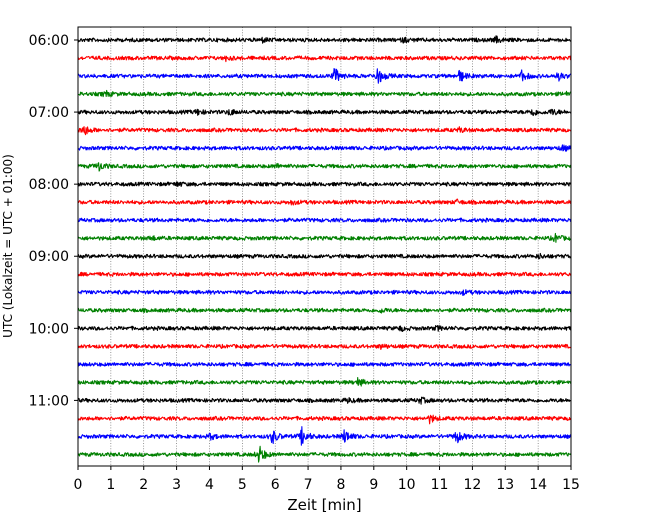  What do you see at coordinates (53, 221) in the screenshot?
I see `y-axis-ticks: 06:00 07:00 08:00 09:00 10:00 11:00` at bounding box center [53, 221].